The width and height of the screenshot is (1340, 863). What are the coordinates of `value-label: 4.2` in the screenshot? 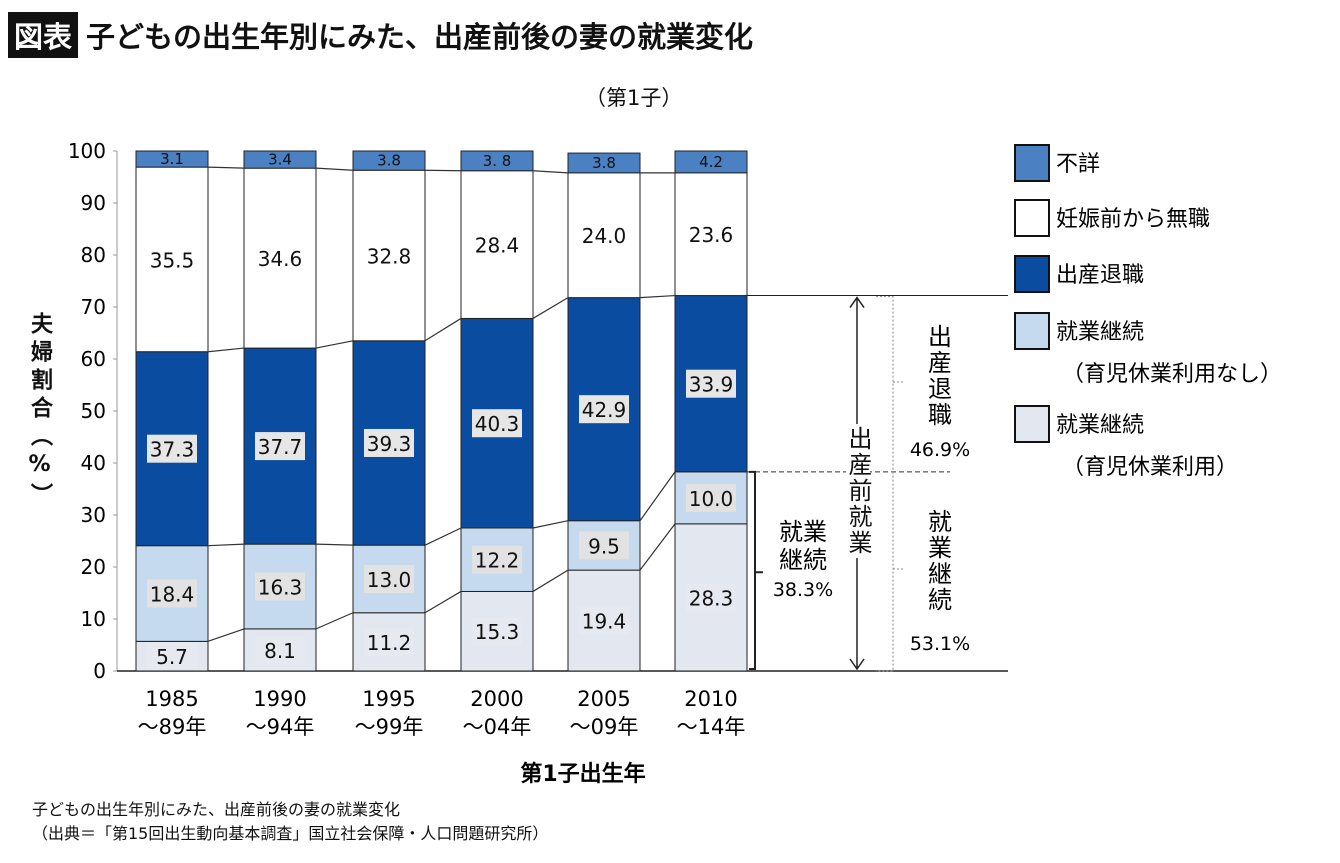 It's located at (711, 162).